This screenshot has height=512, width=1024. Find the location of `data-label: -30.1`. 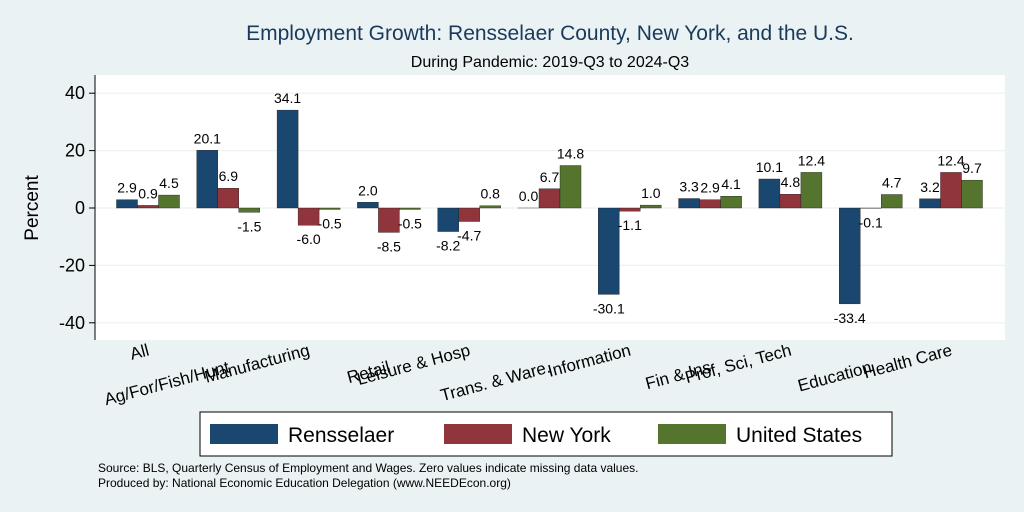

data-label: -30.1 is located at coordinates (609, 308).